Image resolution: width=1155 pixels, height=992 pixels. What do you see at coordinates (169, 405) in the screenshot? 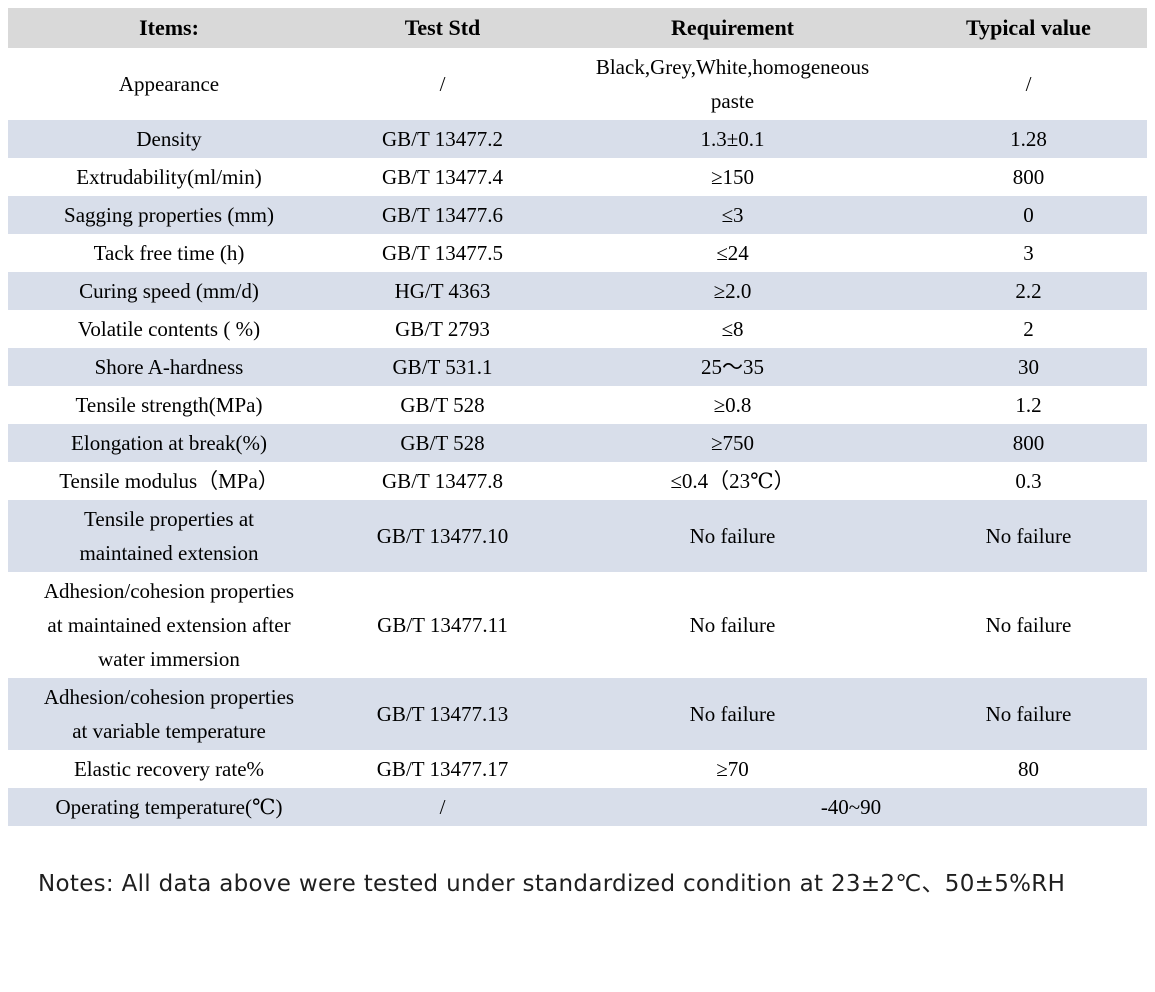
I see `item-cell: Tensile strength(MPa)` at bounding box center [169, 405].